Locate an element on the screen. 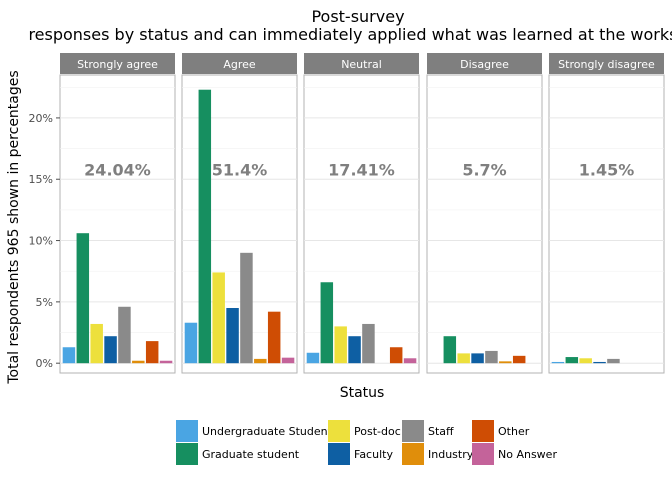 The image size is (672, 480). facet-total-label: 51.4% is located at coordinates (240, 170).